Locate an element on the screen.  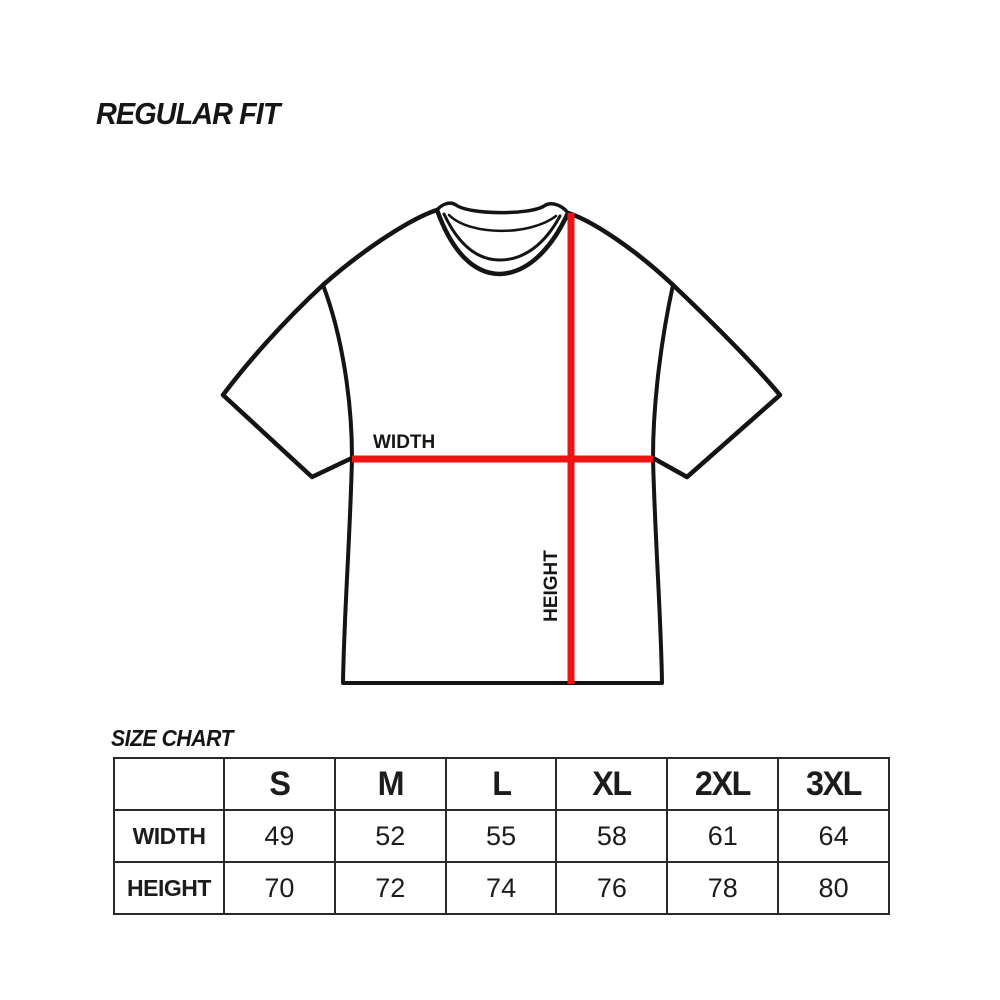
height-value-3xl: 80 is located at coordinates (833, 888).